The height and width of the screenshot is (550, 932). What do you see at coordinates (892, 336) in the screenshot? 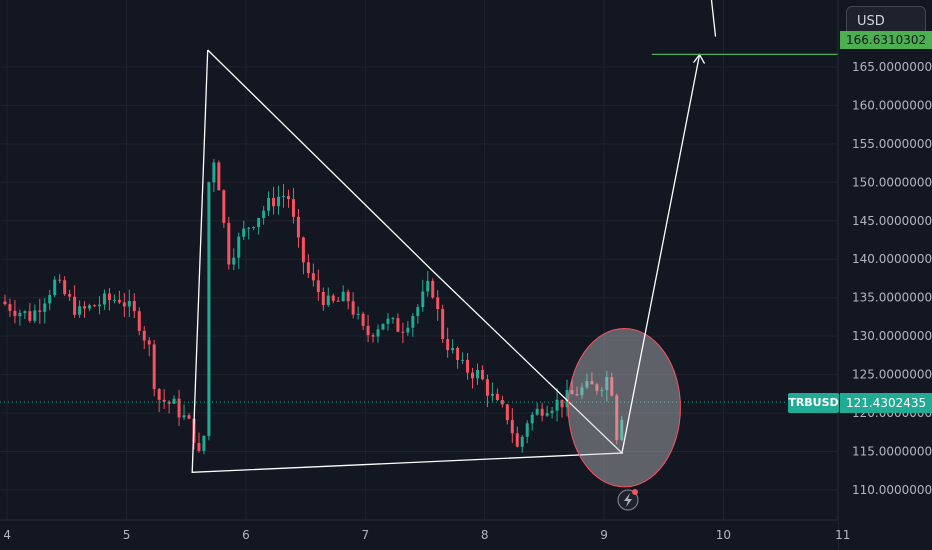
I see `price-tick-label: 130.0000000` at bounding box center [892, 336].